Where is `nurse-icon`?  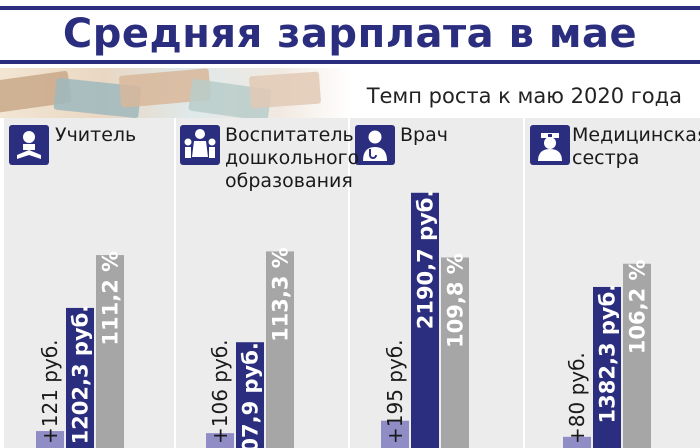 nurse-icon is located at coordinates (550, 145).